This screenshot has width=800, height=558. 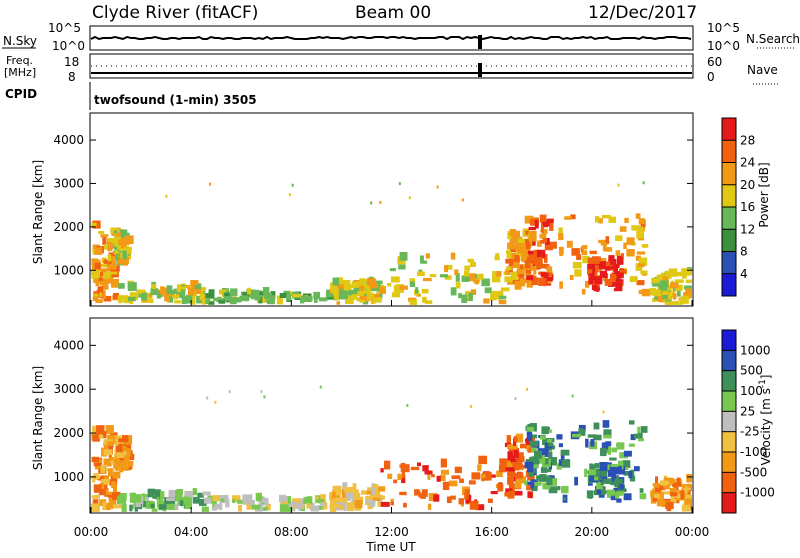 I want to click on colorbar-swatch, so click(x=729, y=380).